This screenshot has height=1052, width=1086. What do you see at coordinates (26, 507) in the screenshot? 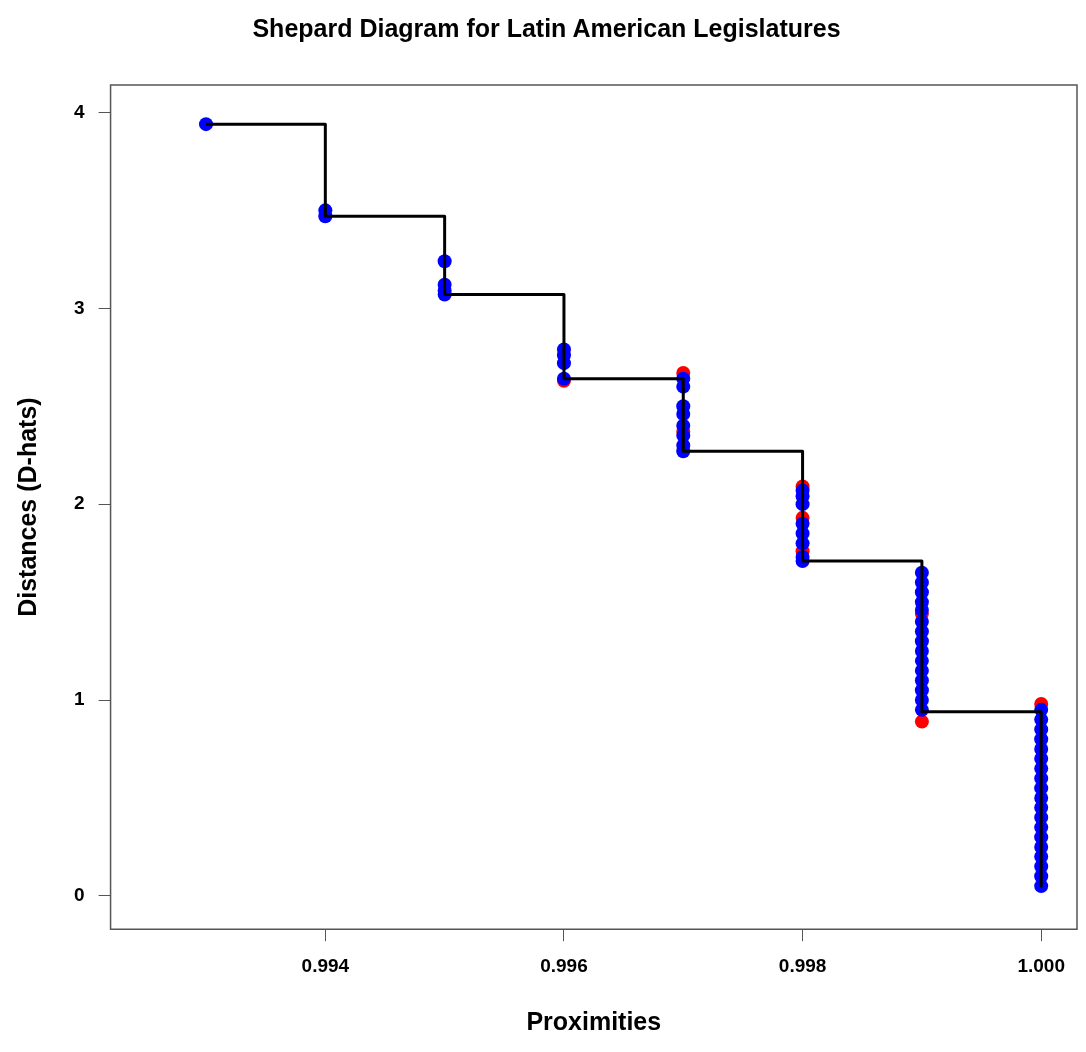
I see `y-axis-title: Distances (D-hats)` at bounding box center [26, 507].